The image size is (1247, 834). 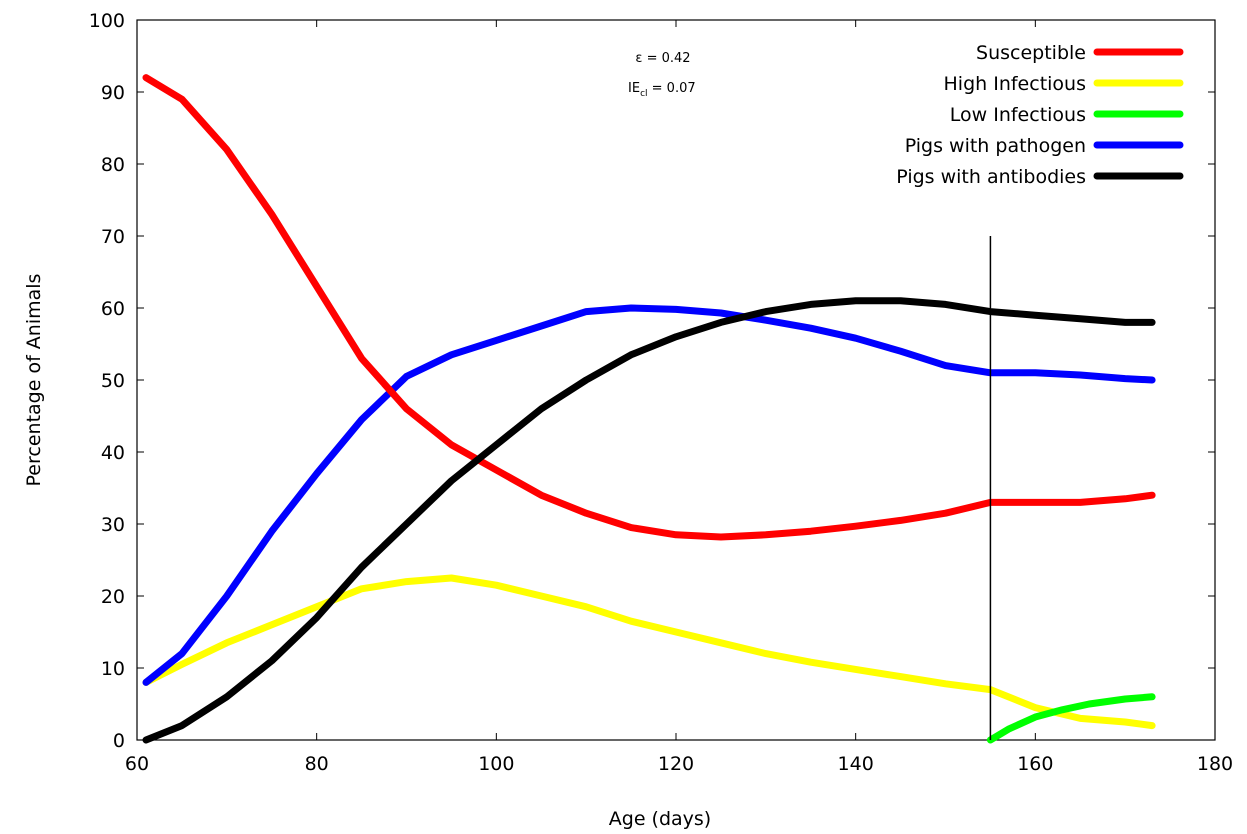 I want to click on y-tick-label: 50, so click(x=113, y=381).